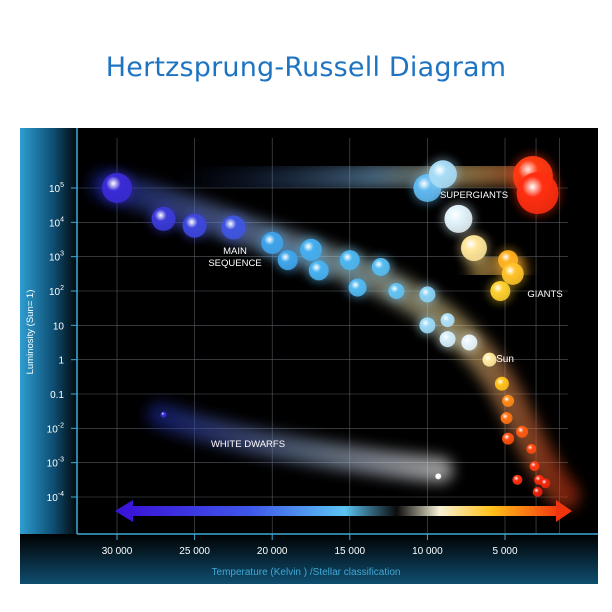 The image size is (612, 612). Describe the element at coordinates (474, 195) in the screenshot. I see `supergiants-label: SUPERGIANTS` at that location.